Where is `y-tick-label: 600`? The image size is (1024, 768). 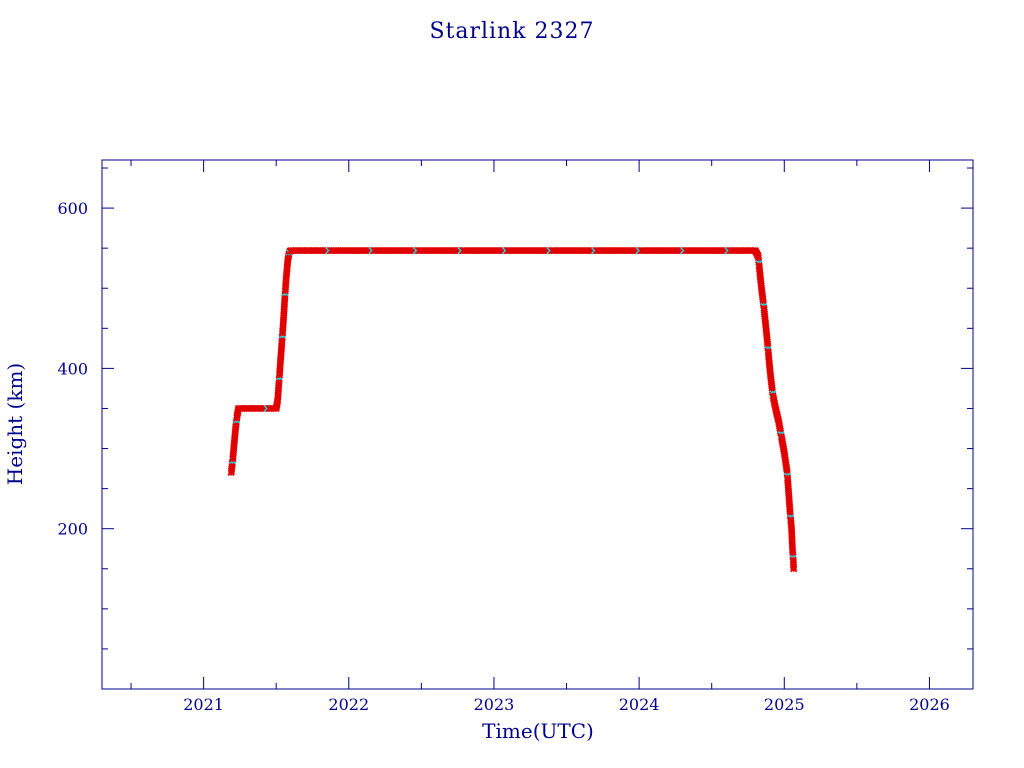 y-tick-label: 600 is located at coordinates (72, 208).